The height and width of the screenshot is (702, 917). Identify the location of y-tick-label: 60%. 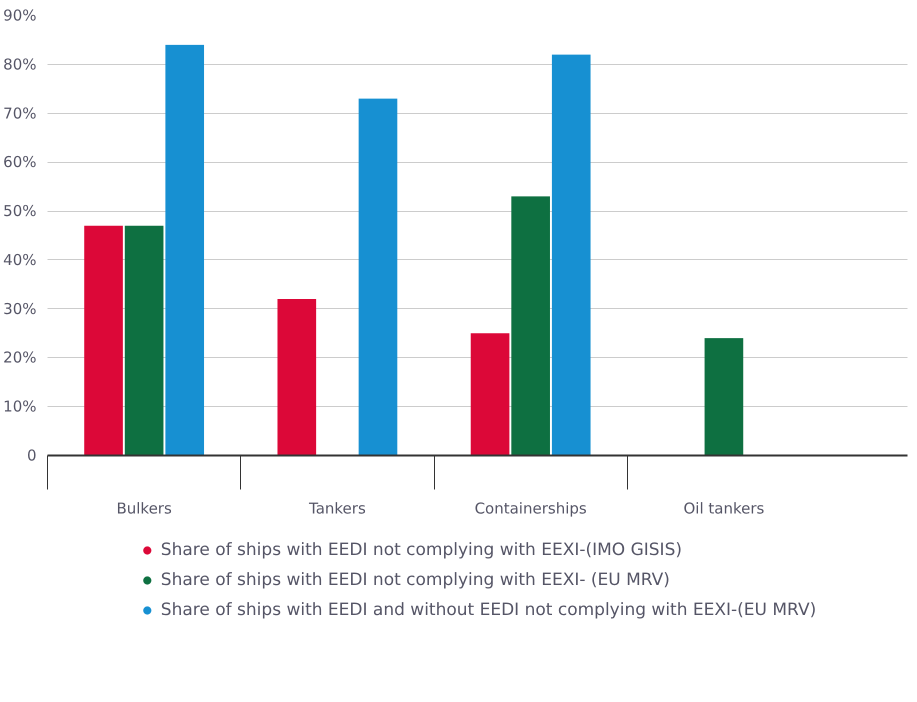
(20, 162).